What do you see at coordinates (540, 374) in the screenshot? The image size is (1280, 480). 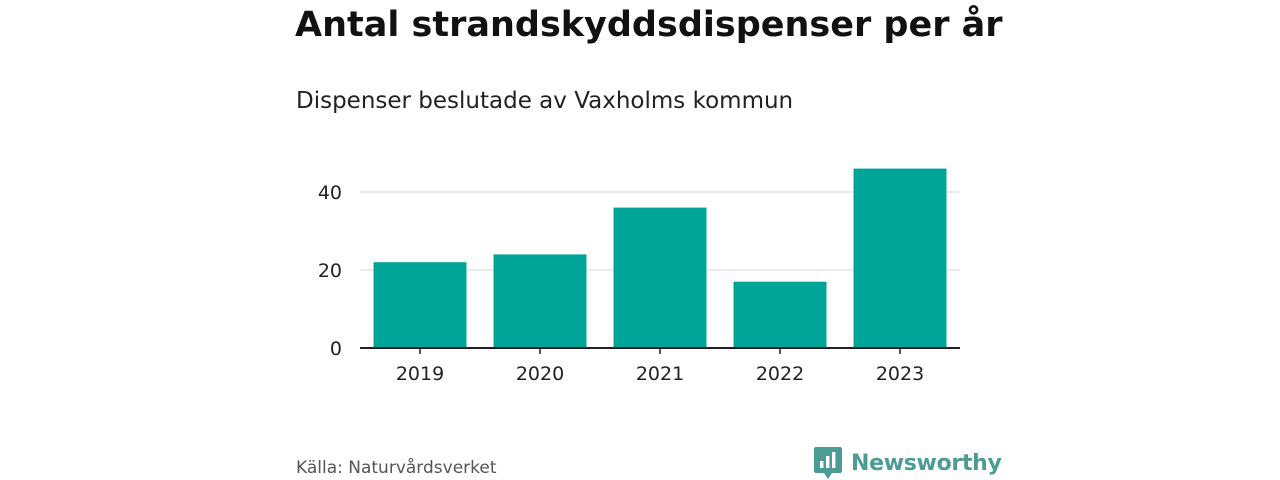 I see `x-tick-label: 2020` at bounding box center [540, 374].